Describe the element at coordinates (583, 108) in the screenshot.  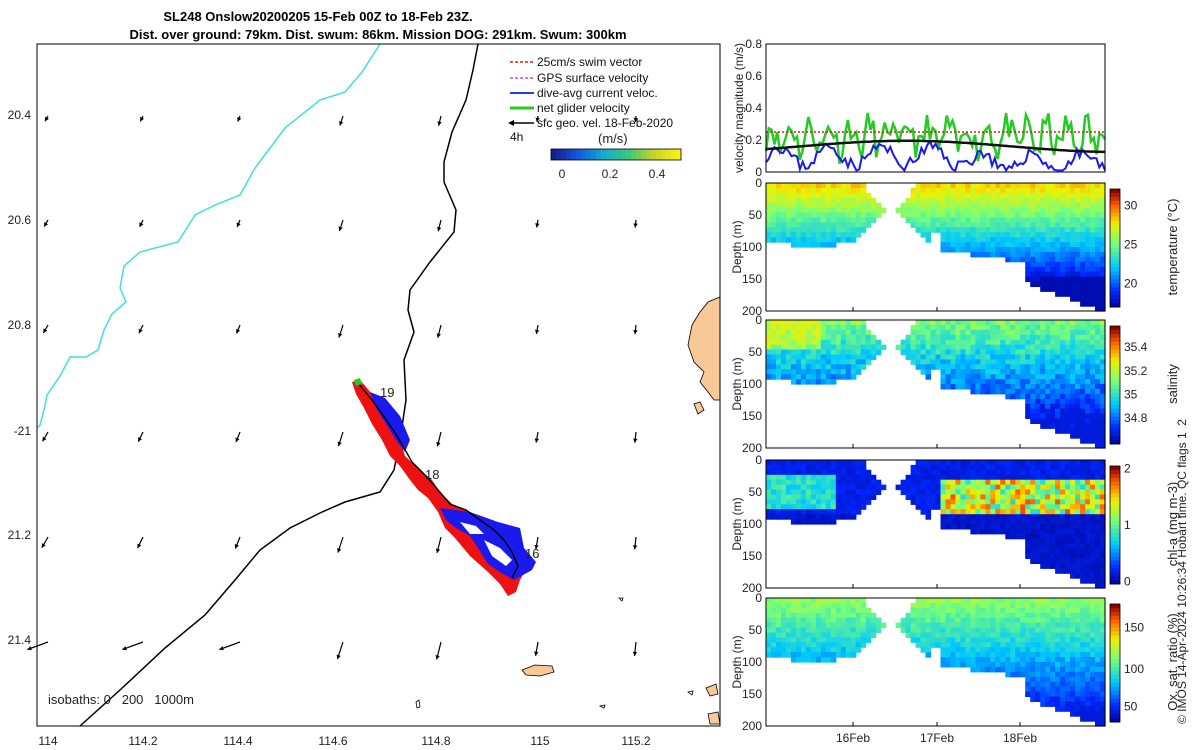
I see `legend-label-net: net glider velocity` at that location.